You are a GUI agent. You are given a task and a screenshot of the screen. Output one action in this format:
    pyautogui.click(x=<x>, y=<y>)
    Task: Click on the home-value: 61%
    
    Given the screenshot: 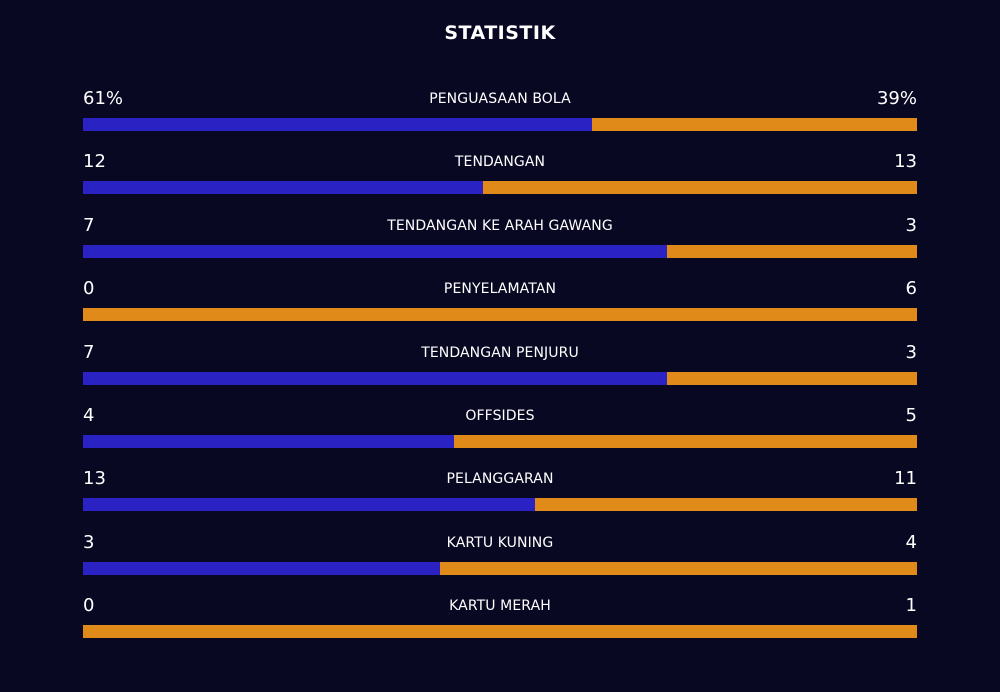 What is the action you would take?
    pyautogui.click(x=103, y=98)
    